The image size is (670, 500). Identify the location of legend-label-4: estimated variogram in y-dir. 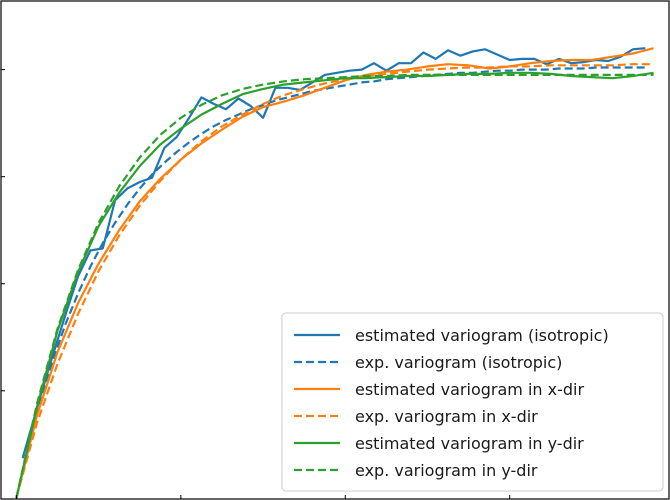
(469, 443).